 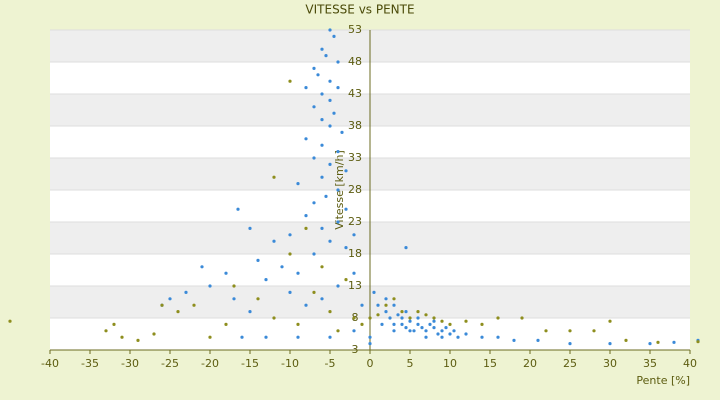 What do you see at coordinates (410, 363) in the screenshot?
I see `x-tick-label: 5` at bounding box center [410, 363].